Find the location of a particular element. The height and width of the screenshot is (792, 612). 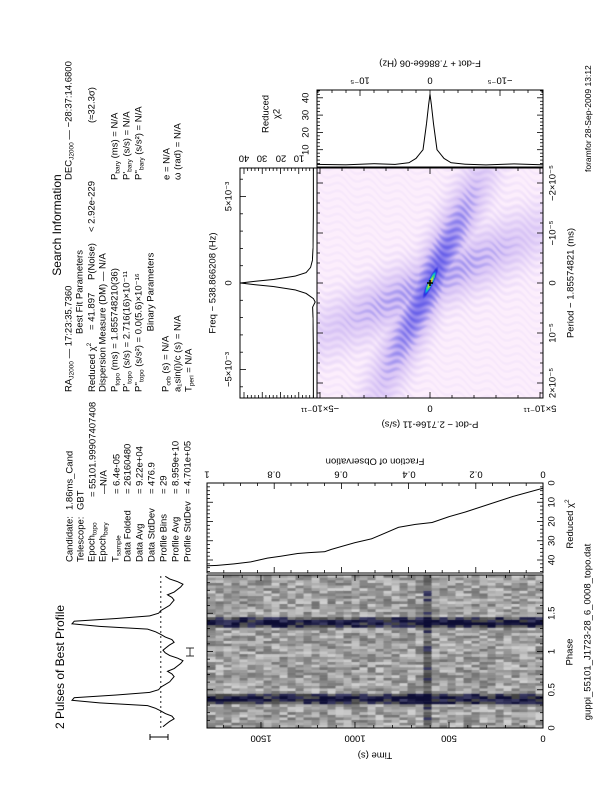

freq-tick-label: 0 is located at coordinates (229, 283).